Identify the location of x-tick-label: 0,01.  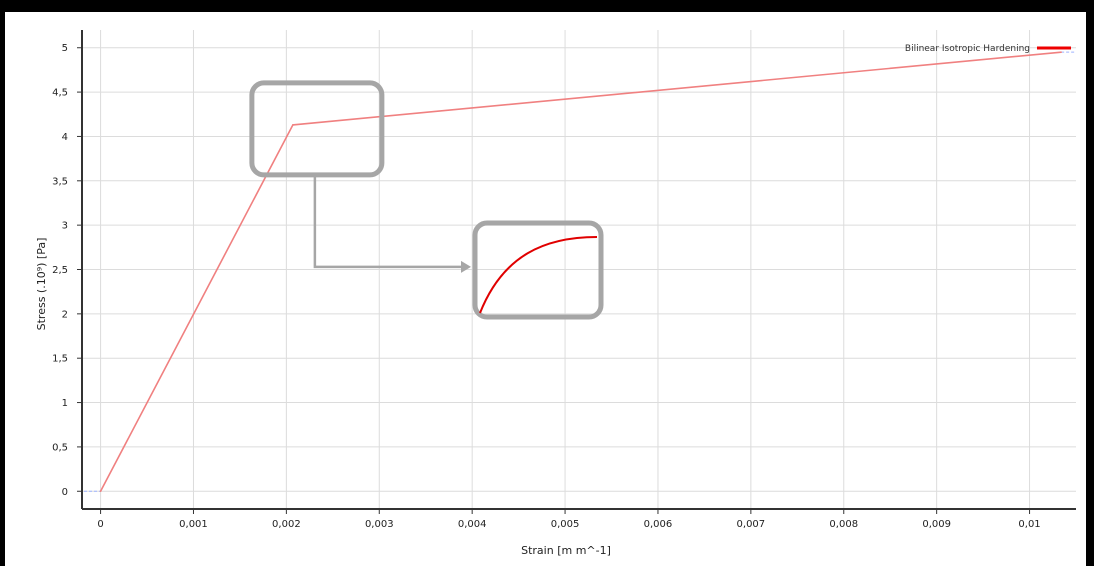
(1029, 524).